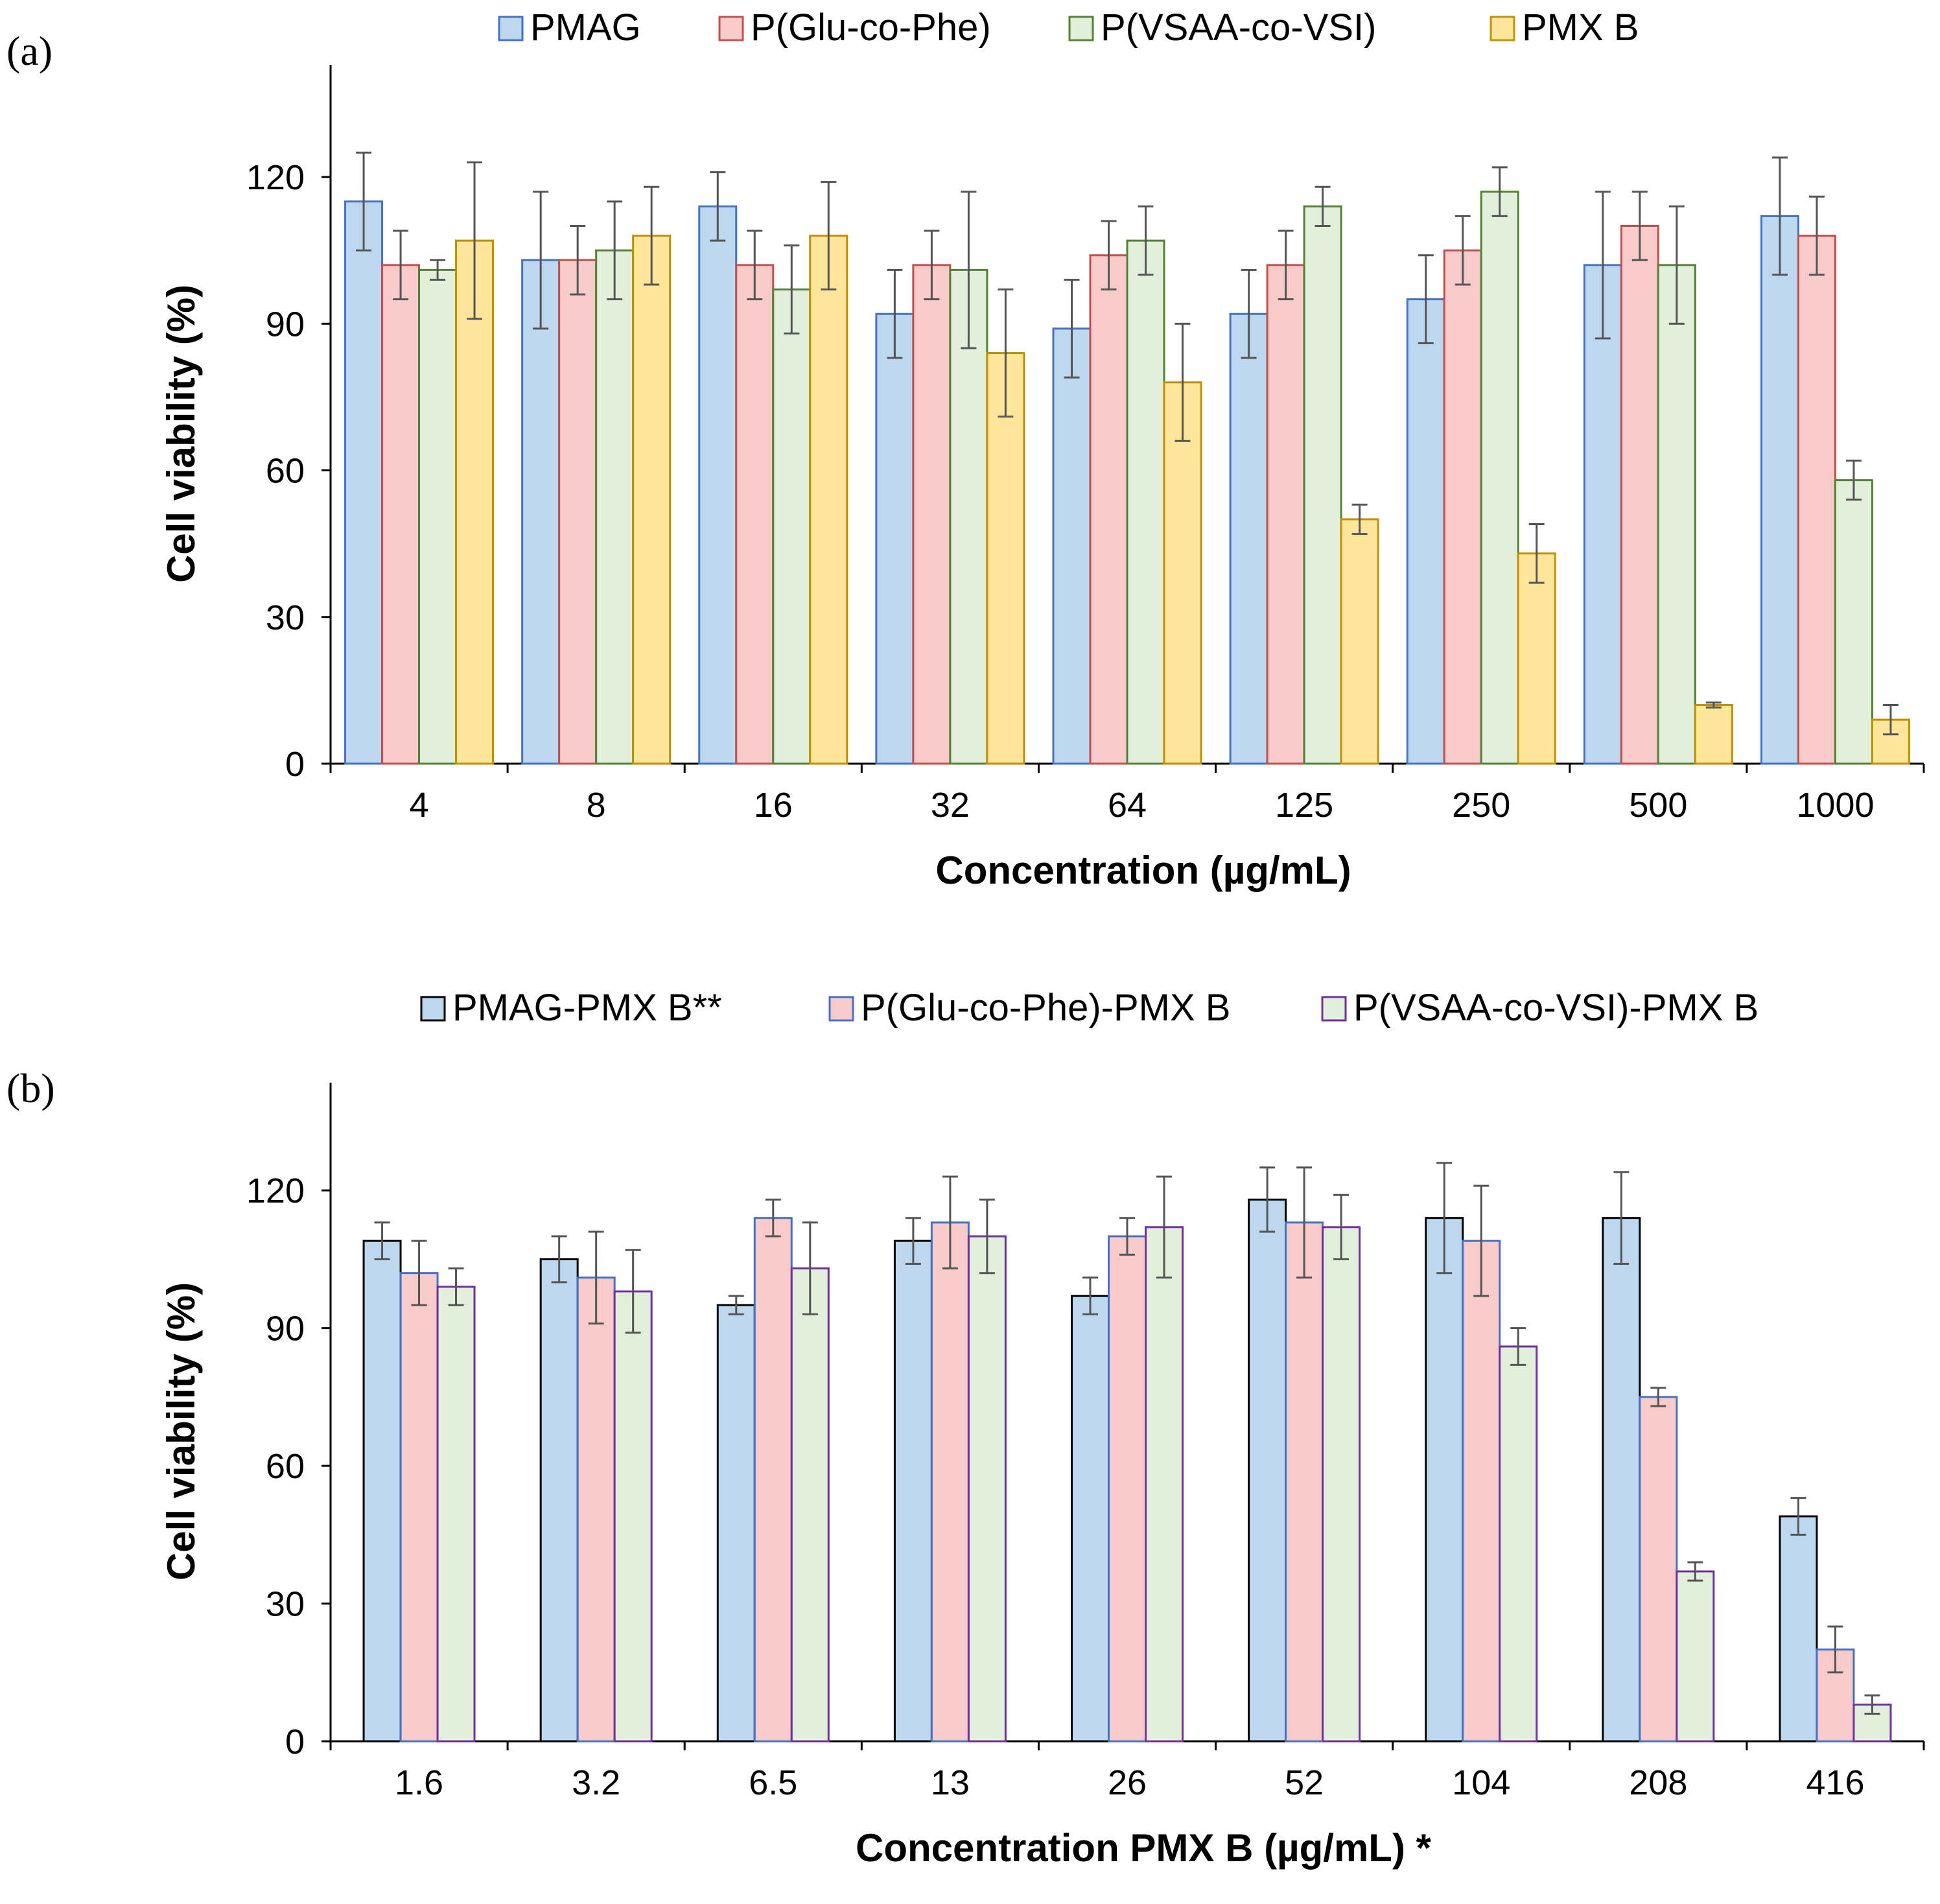 The image size is (1940, 1904). I want to click on x-tick-label: 6.5, so click(773, 1783).